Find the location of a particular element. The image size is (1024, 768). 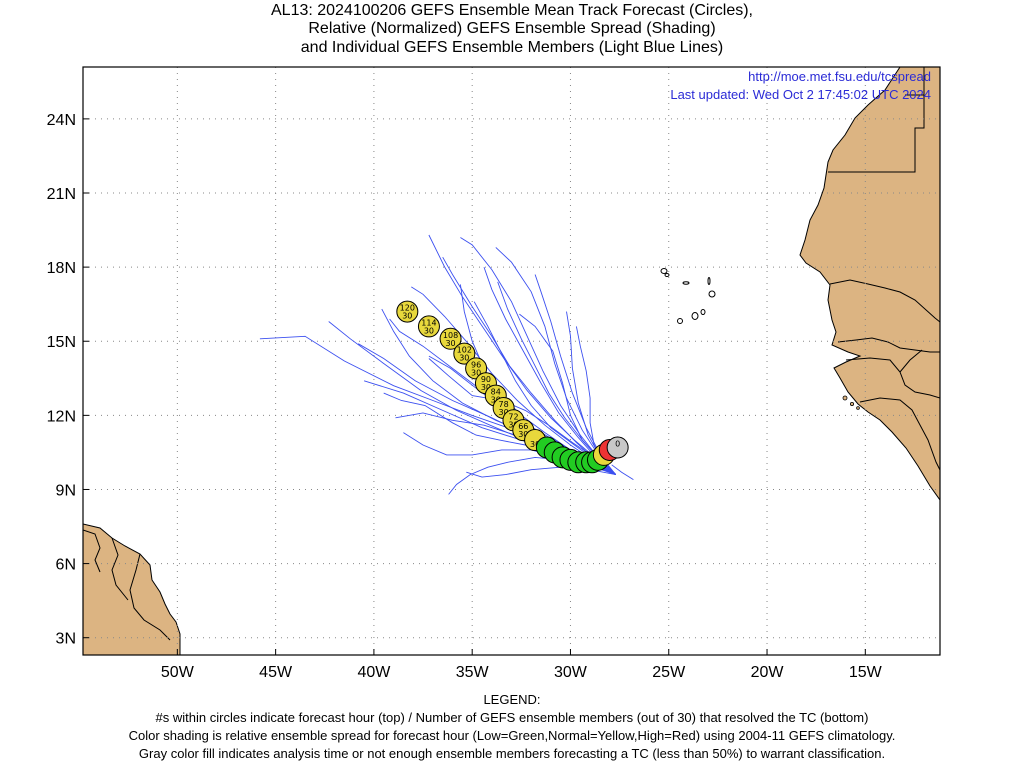

latitude-tick-label: 3N is located at coordinates (66, 639).